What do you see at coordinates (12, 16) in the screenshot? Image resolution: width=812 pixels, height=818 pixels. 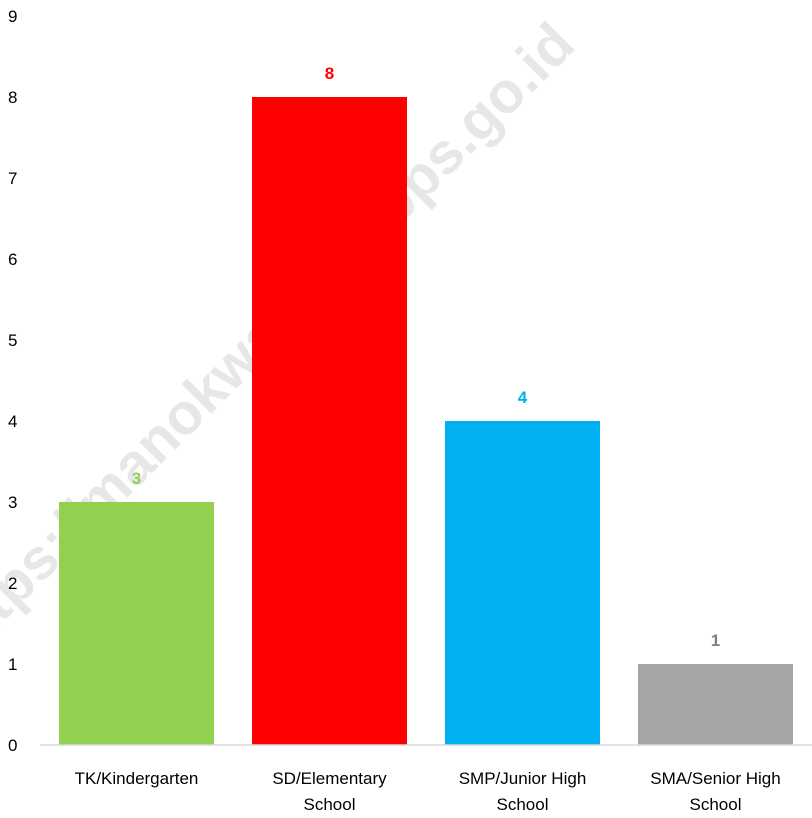 I see `y-tick-label: 9` at bounding box center [12, 16].